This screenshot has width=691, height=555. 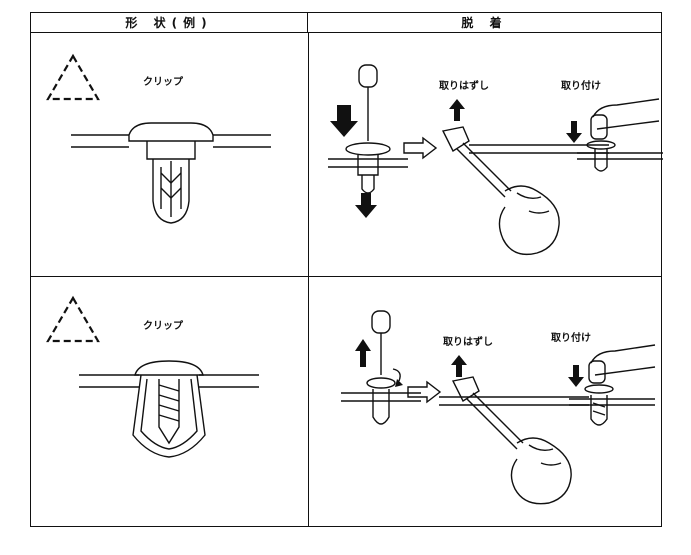 I want to click on warning-triangle-icon, so click(x=73, y=77).